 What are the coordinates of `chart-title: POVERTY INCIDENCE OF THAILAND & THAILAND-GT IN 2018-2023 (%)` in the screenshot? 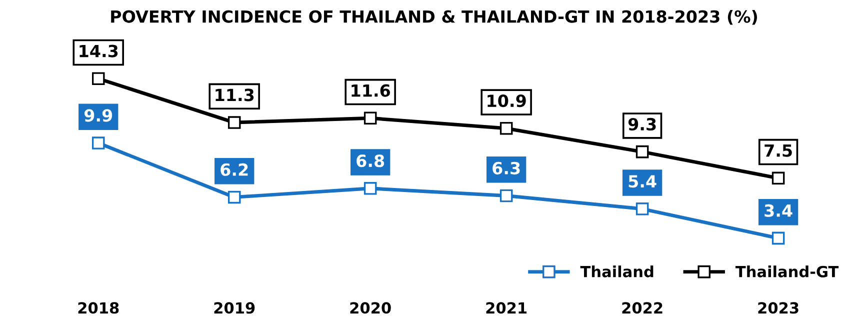 It's located at (434, 17).